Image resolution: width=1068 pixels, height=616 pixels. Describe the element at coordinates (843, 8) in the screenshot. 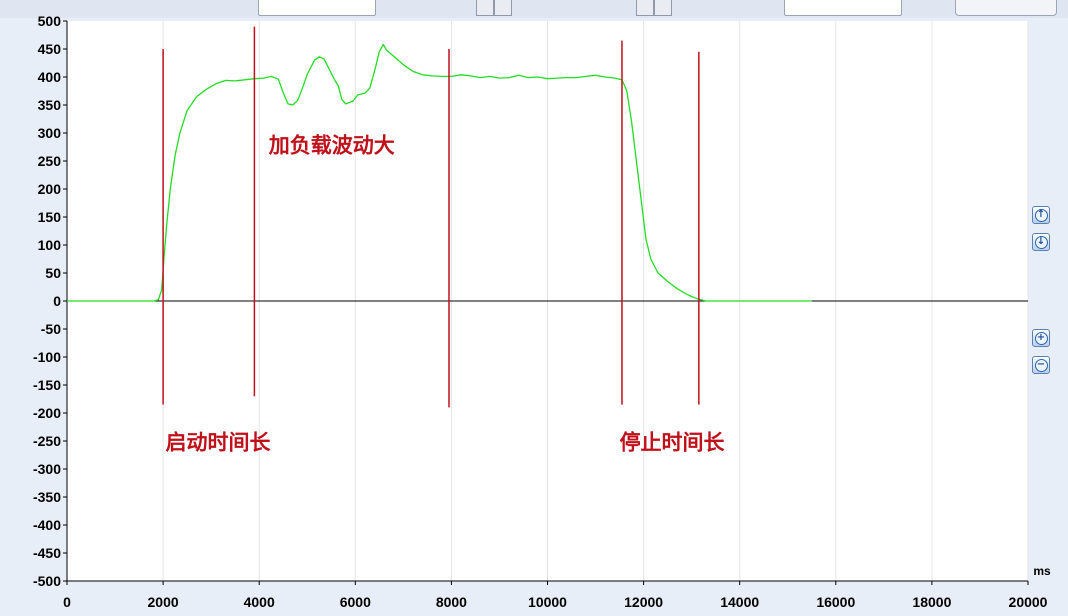

I see `toolbar-field-right` at that location.